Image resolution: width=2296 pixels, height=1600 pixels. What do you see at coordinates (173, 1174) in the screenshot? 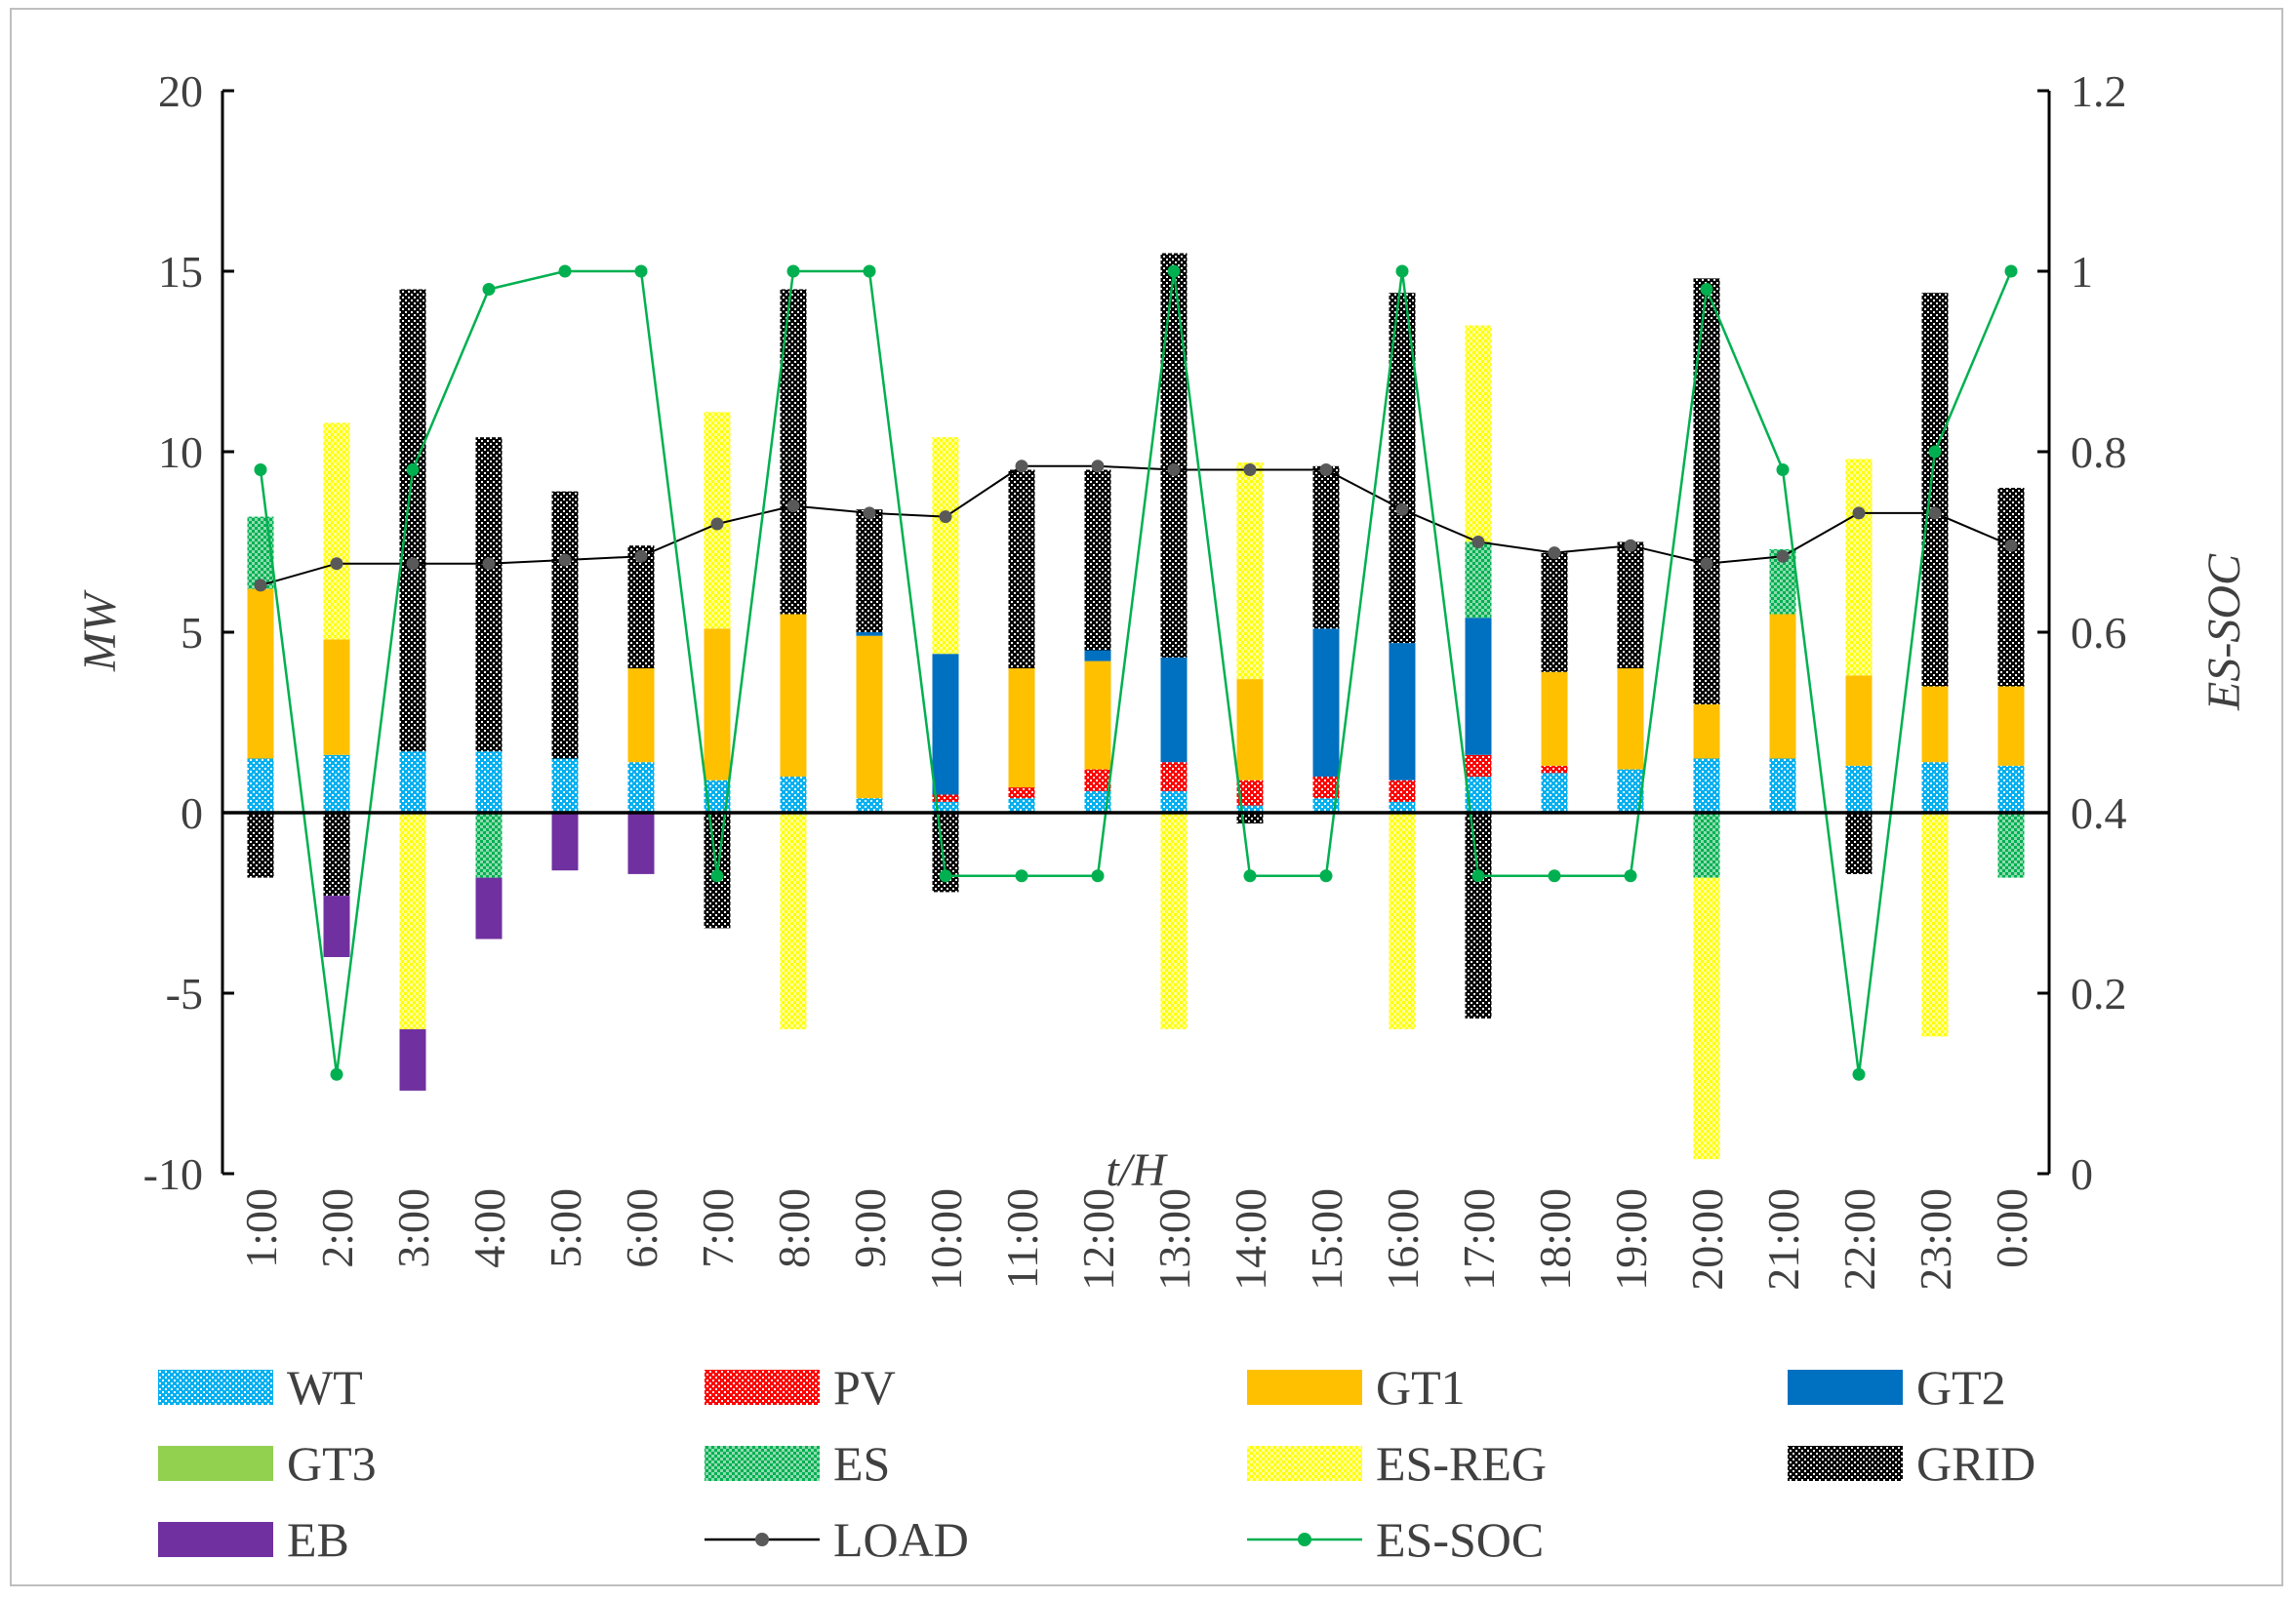
I see `y-tick-label: -10` at bounding box center [173, 1174].